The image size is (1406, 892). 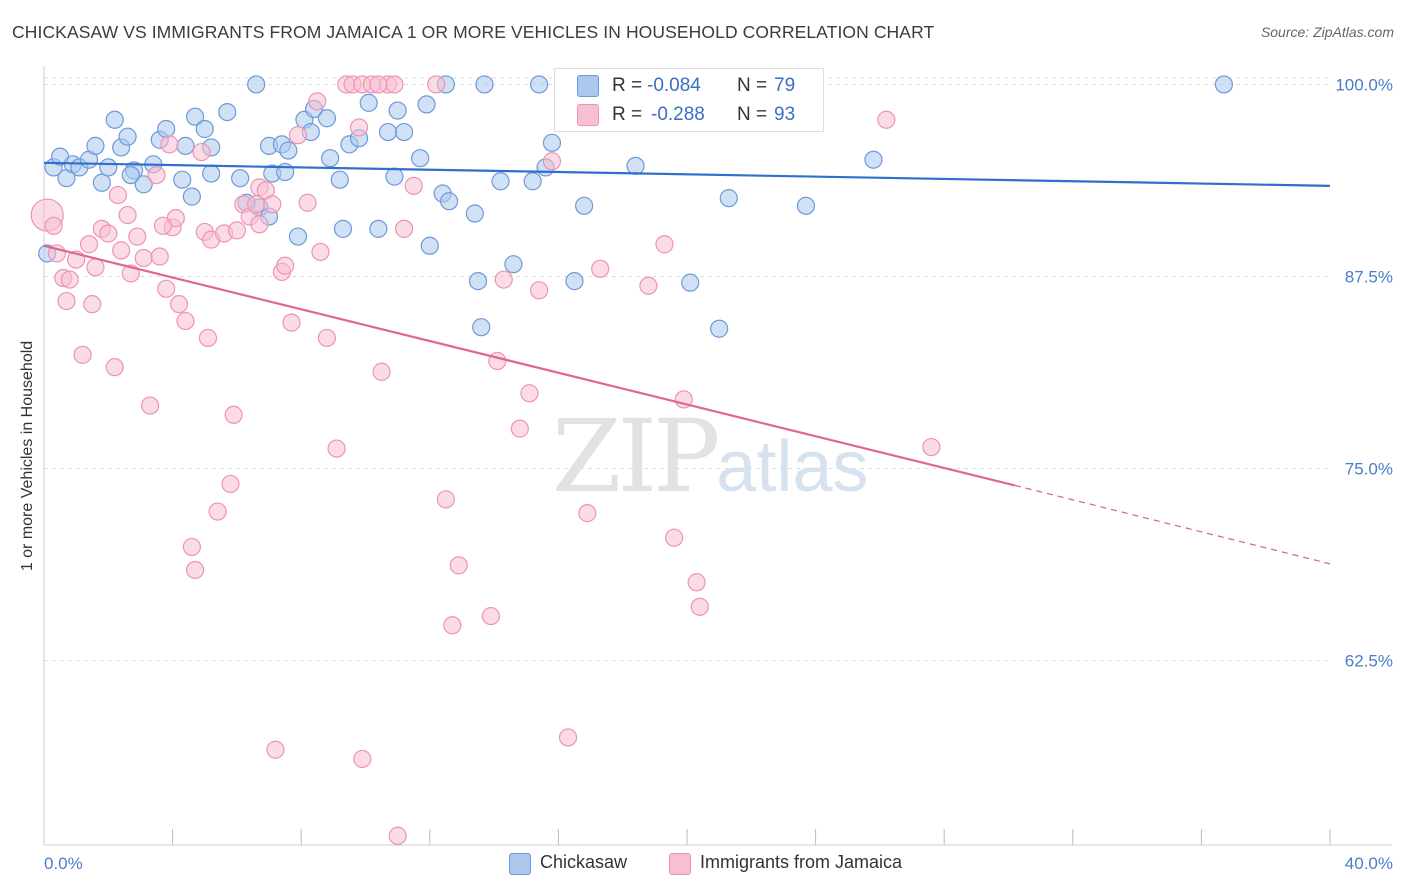 I want to click on n-value: 79, so click(x=785, y=85).